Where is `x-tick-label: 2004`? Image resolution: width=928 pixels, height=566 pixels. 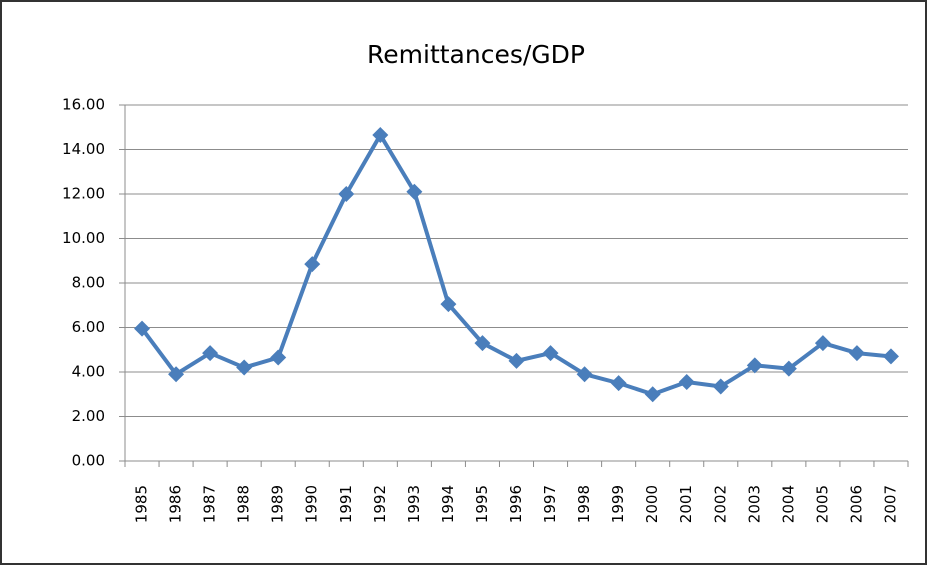
x-tick-label: 2004 is located at coordinates (788, 504).